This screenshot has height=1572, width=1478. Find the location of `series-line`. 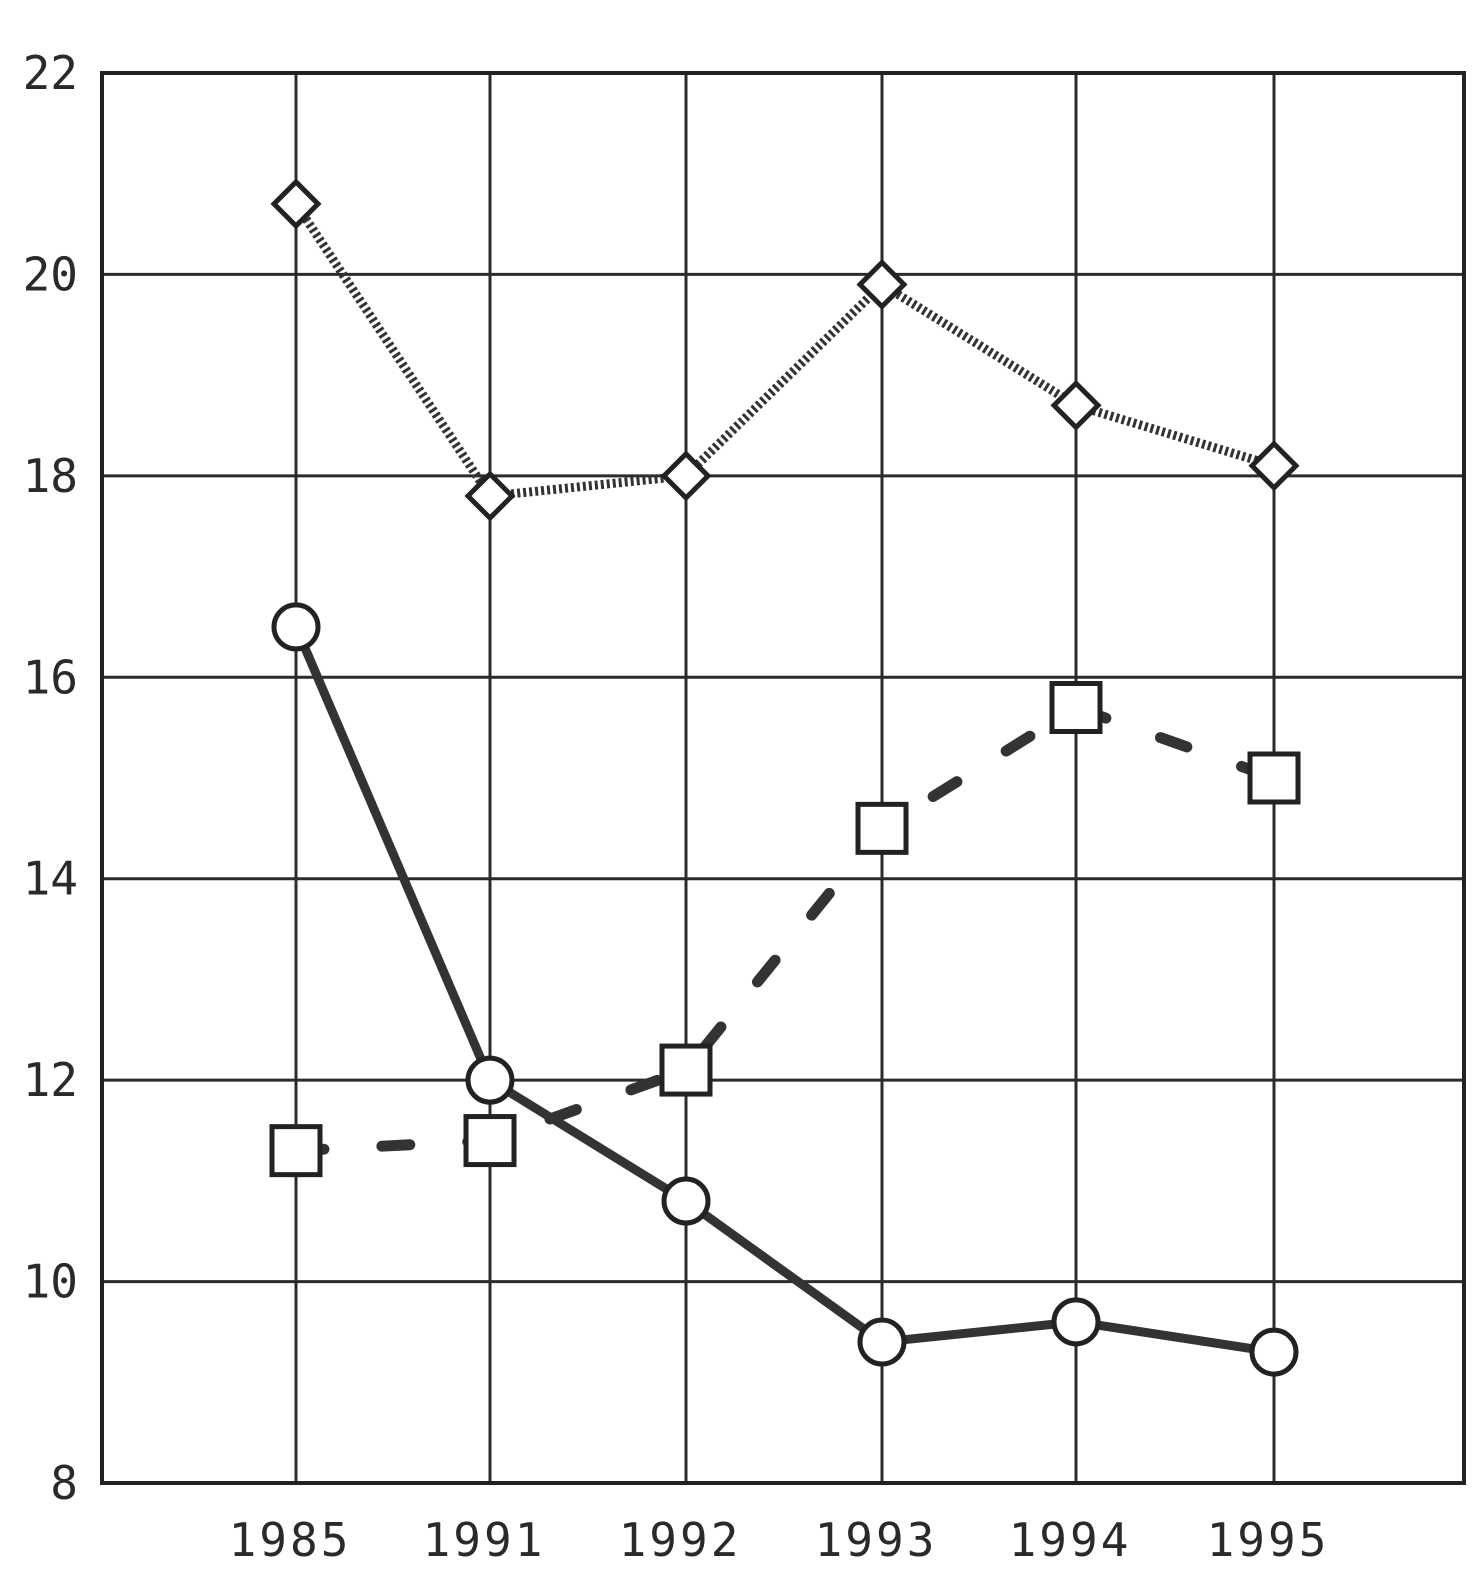

series-line is located at coordinates (784, 351).